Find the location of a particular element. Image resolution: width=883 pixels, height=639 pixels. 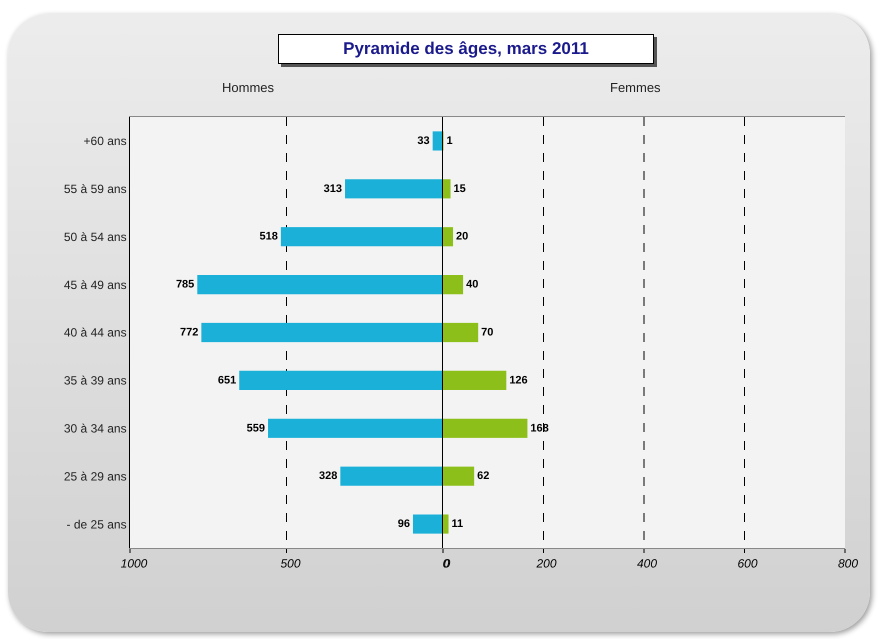

data-label: 96 is located at coordinates (404, 524).